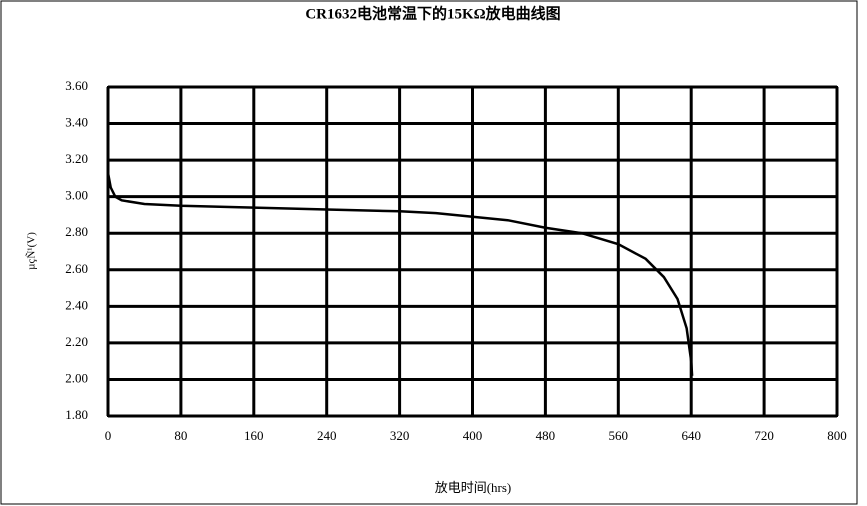 Image resolution: width=867 pixels, height=506 pixels. I want to click on x-tick-label: 160, so click(254, 435).